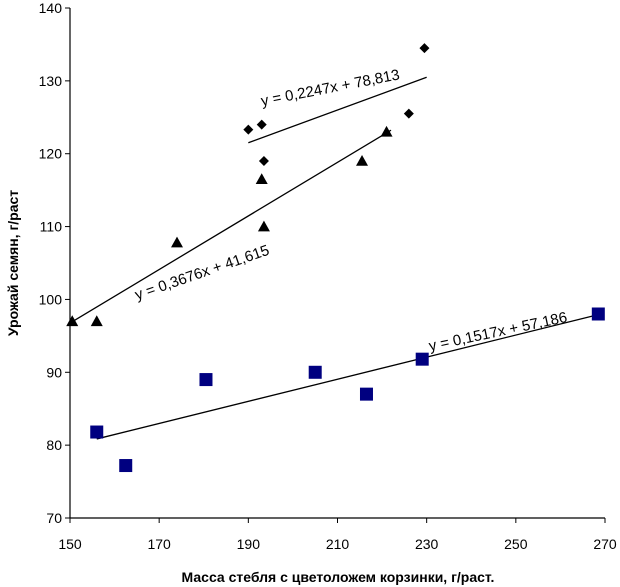  Describe the element at coordinates (605, 544) in the screenshot. I see `x-tick-label: 270` at that location.